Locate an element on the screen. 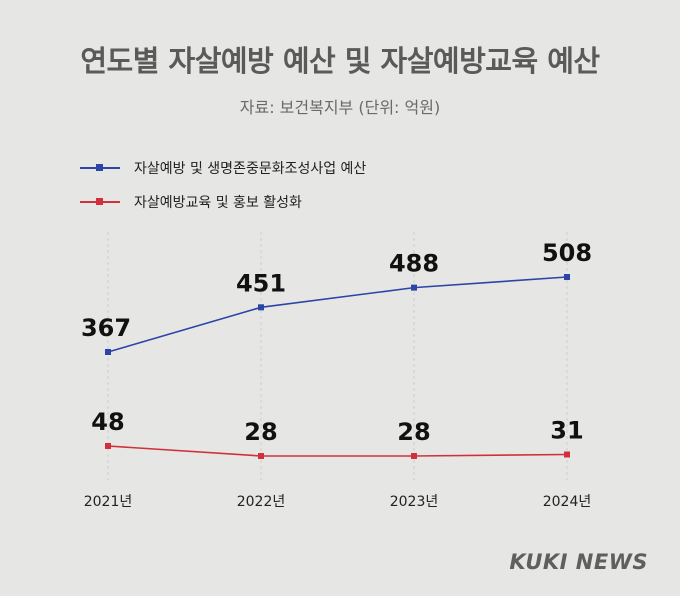  brand-logo: KUKI NEWS is located at coordinates (578, 562).